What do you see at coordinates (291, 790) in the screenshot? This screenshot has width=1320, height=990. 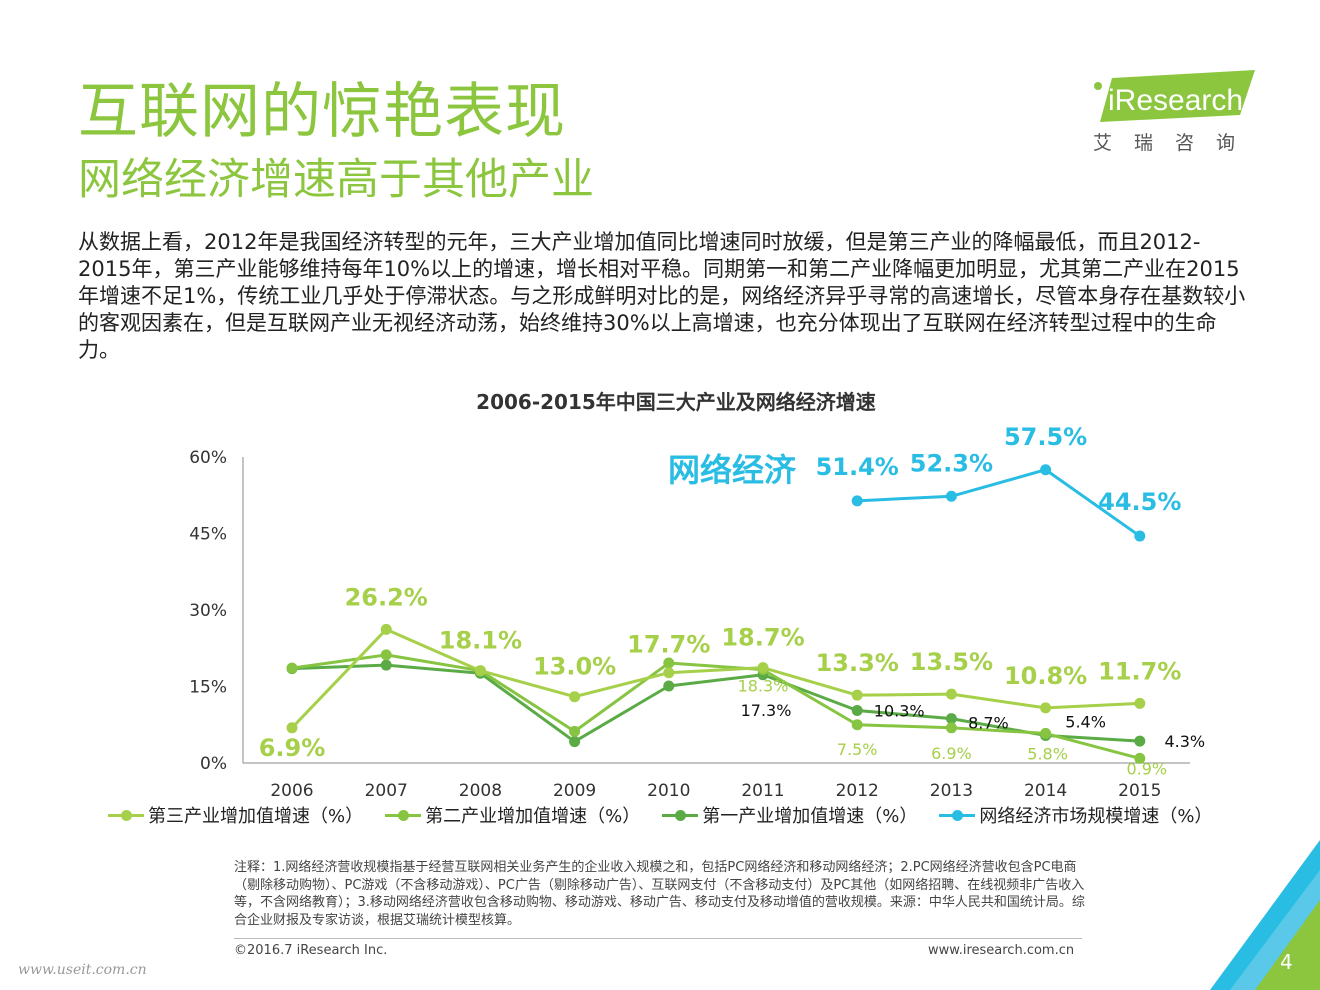 I see `x-tick-label: 2006` at bounding box center [291, 790].